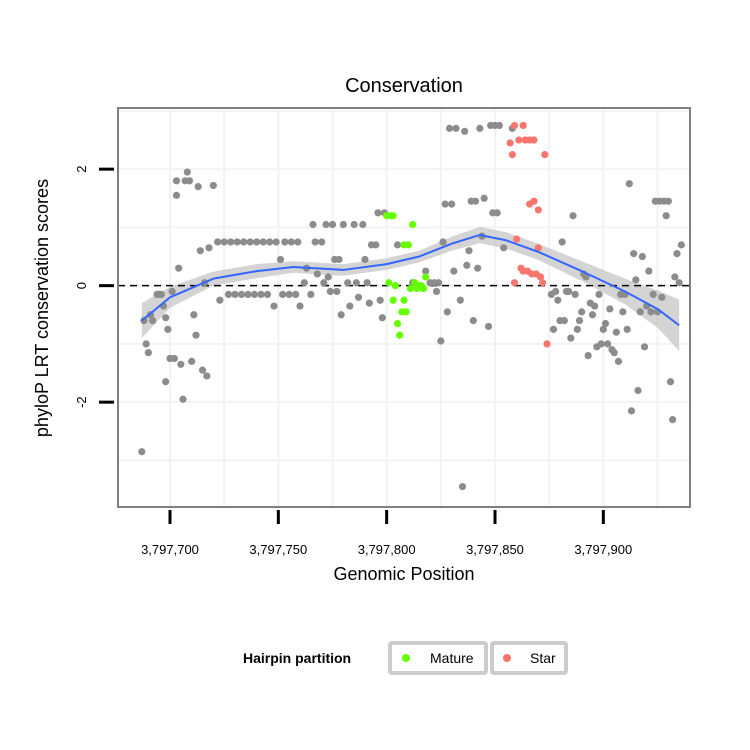  What do you see at coordinates (81, 402) in the screenshot?
I see `y-tick-label: -2` at bounding box center [81, 402].